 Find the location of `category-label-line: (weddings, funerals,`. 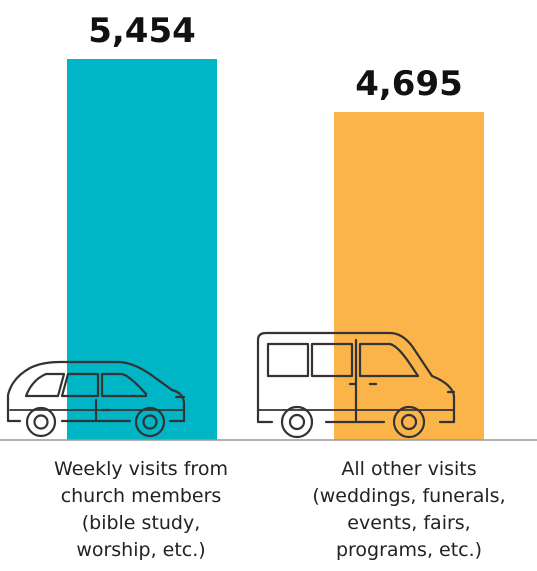

category-label-line: (weddings, funerals, is located at coordinates (409, 496).